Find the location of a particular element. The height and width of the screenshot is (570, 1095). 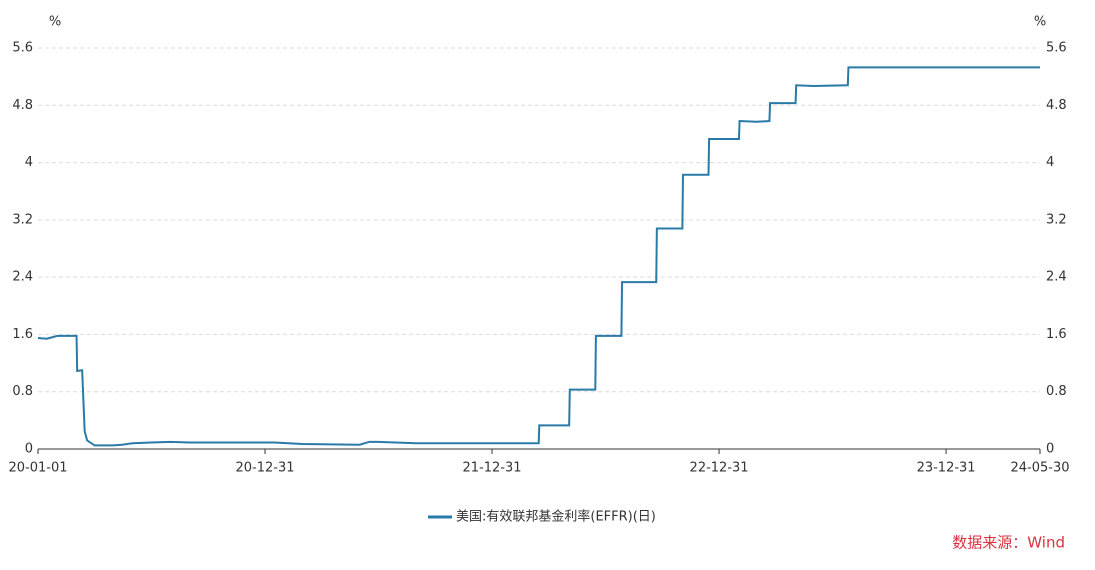

source: 数据来源：Wind is located at coordinates (1008, 543).